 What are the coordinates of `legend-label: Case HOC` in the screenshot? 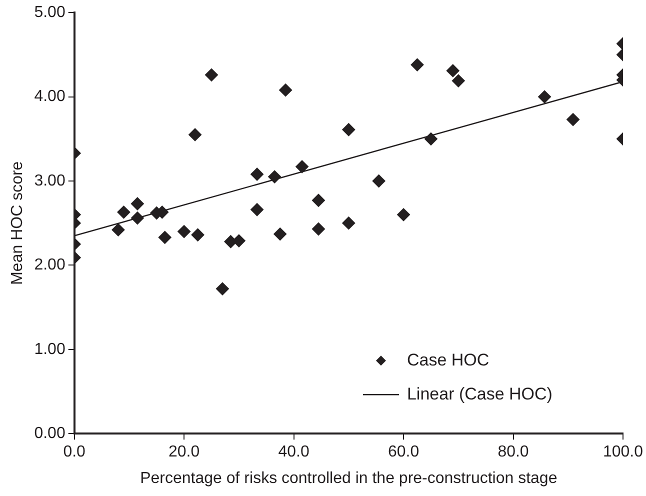 It's located at (448, 360).